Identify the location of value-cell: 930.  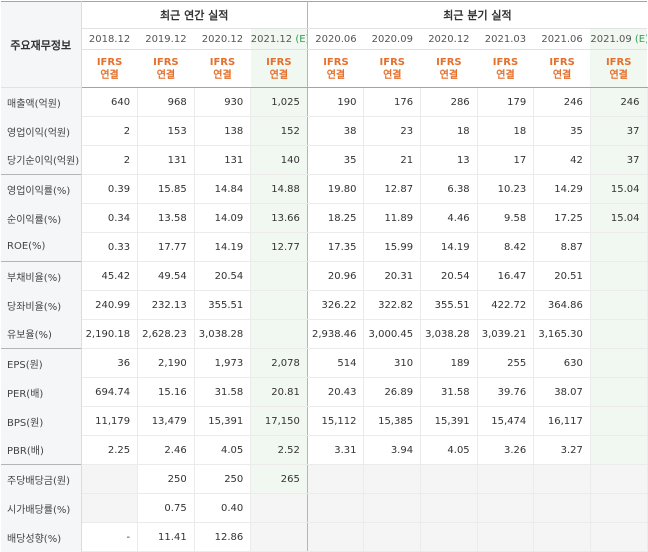
(223, 102).